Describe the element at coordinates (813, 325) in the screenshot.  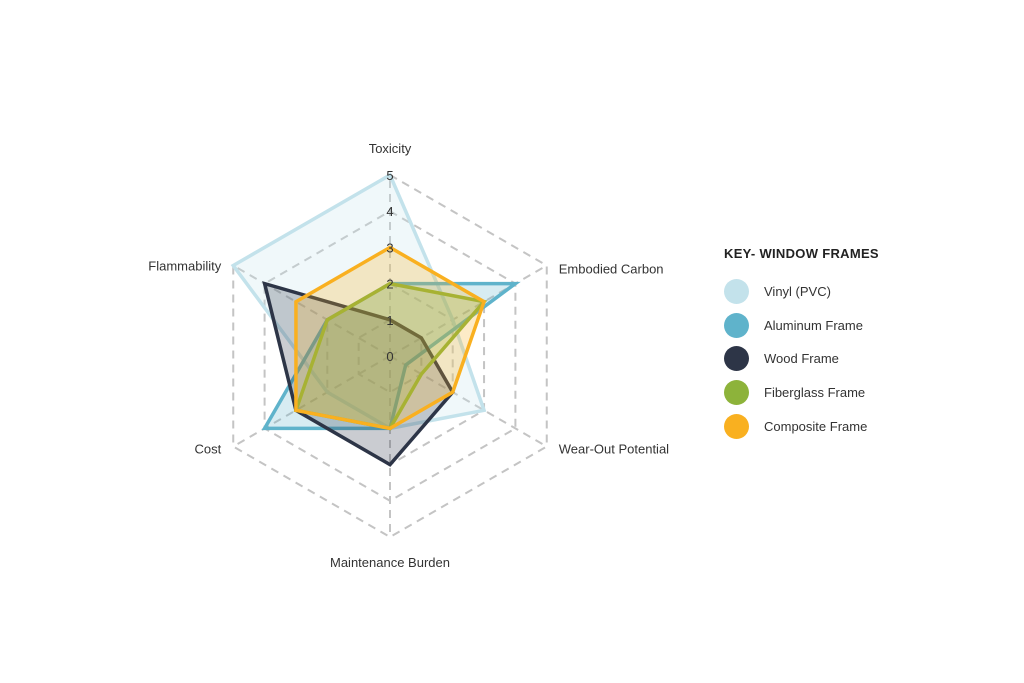
I see `legend-label: Aluminum Frame` at that location.